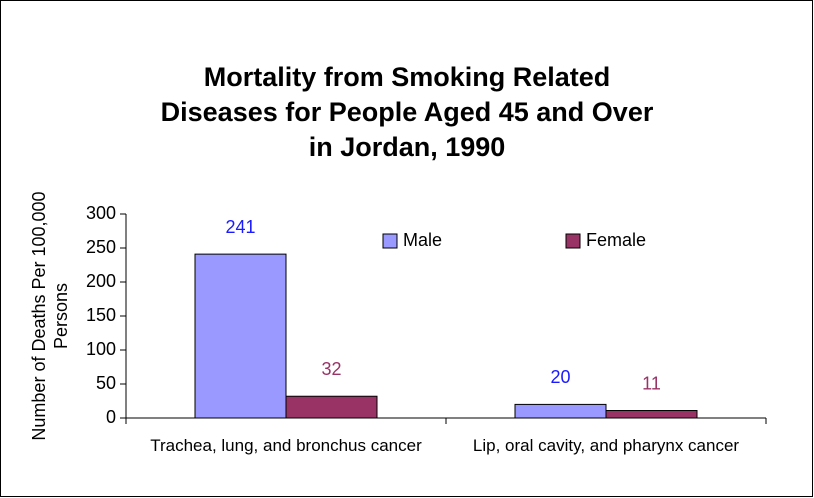 The width and height of the screenshot is (814, 498). I want to click on y-tick-label: 50, so click(106, 383).